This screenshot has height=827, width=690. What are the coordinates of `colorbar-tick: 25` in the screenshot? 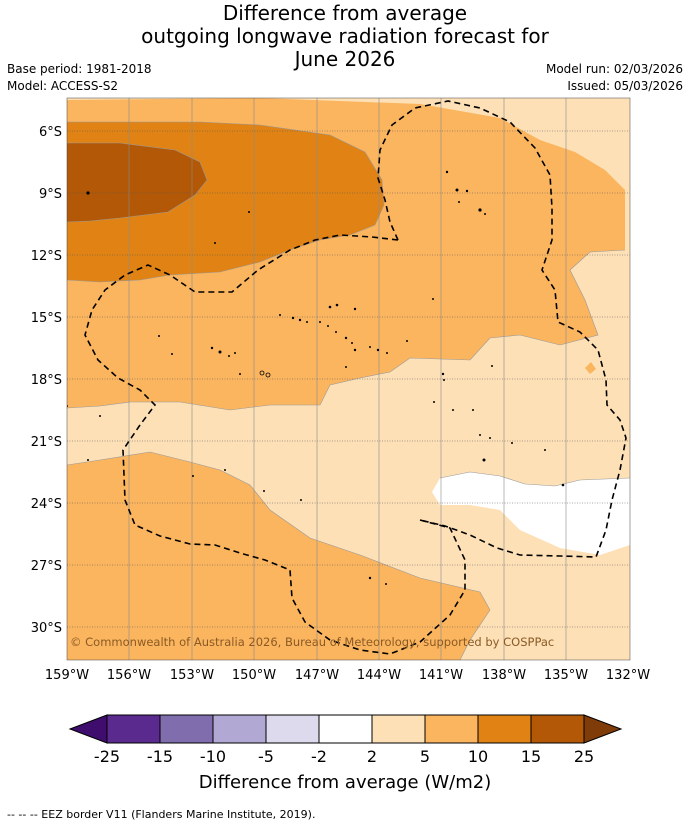 It's located at (584, 756).